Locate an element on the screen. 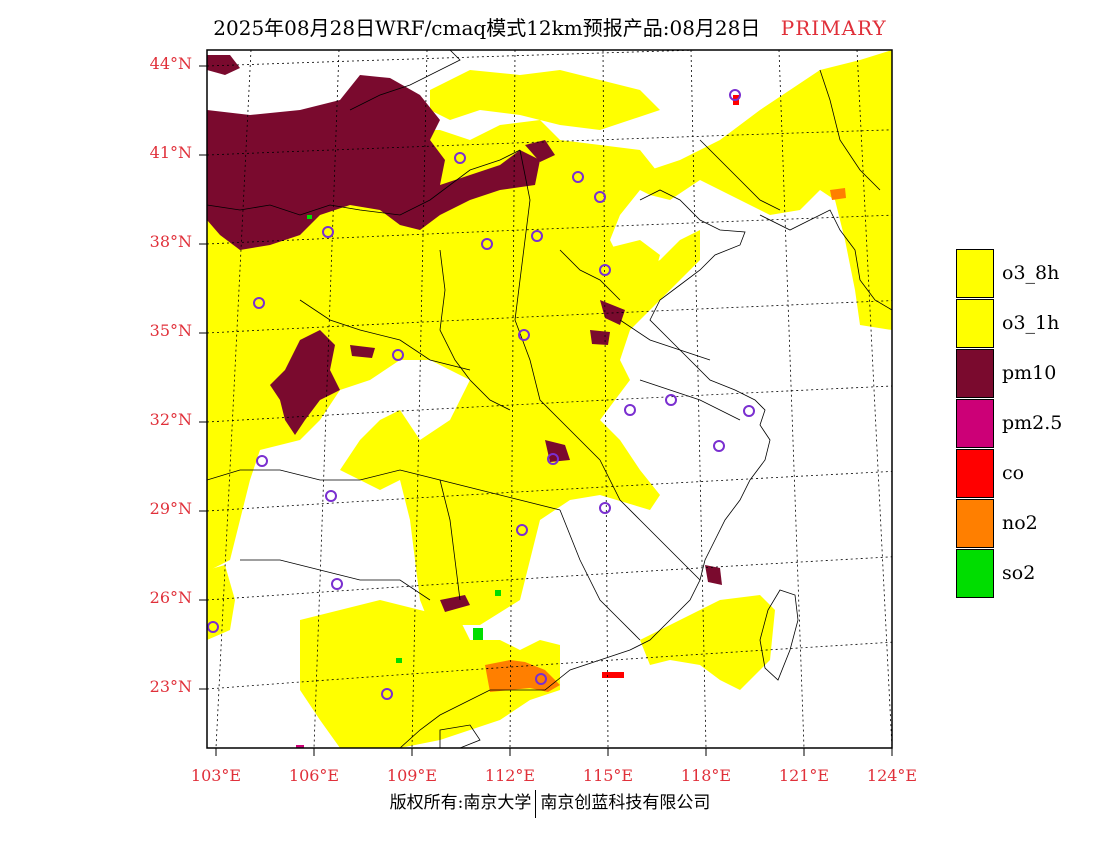 Image resolution: width=1100 pixels, height=850 pixels. legend-item-o3-1h: o3_1h is located at coordinates (1016, 324).